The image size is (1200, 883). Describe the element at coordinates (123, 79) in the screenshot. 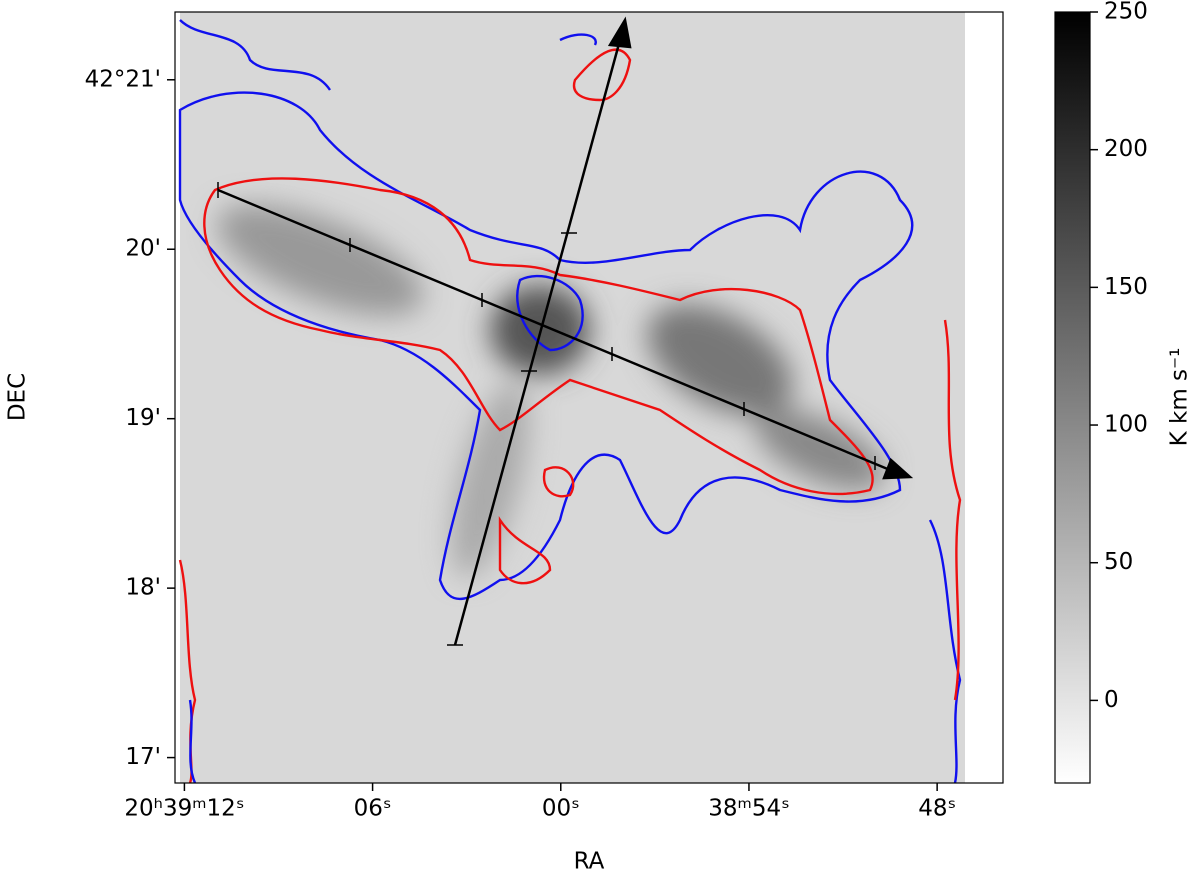

I see `y-tick-label: 42°21'` at that location.